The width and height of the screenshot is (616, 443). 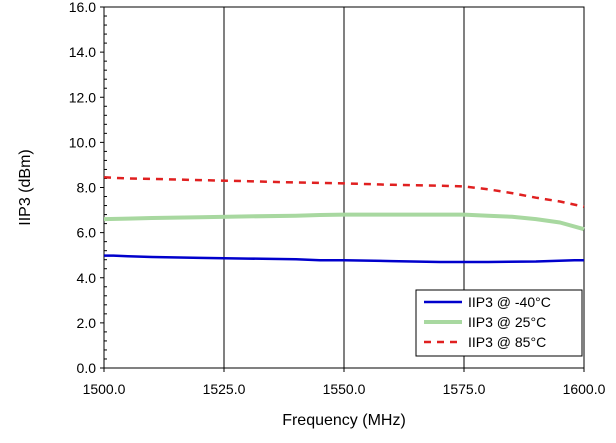 What do you see at coordinates (87, 188) in the screenshot?
I see `y-tick-label: 8.0` at bounding box center [87, 188].